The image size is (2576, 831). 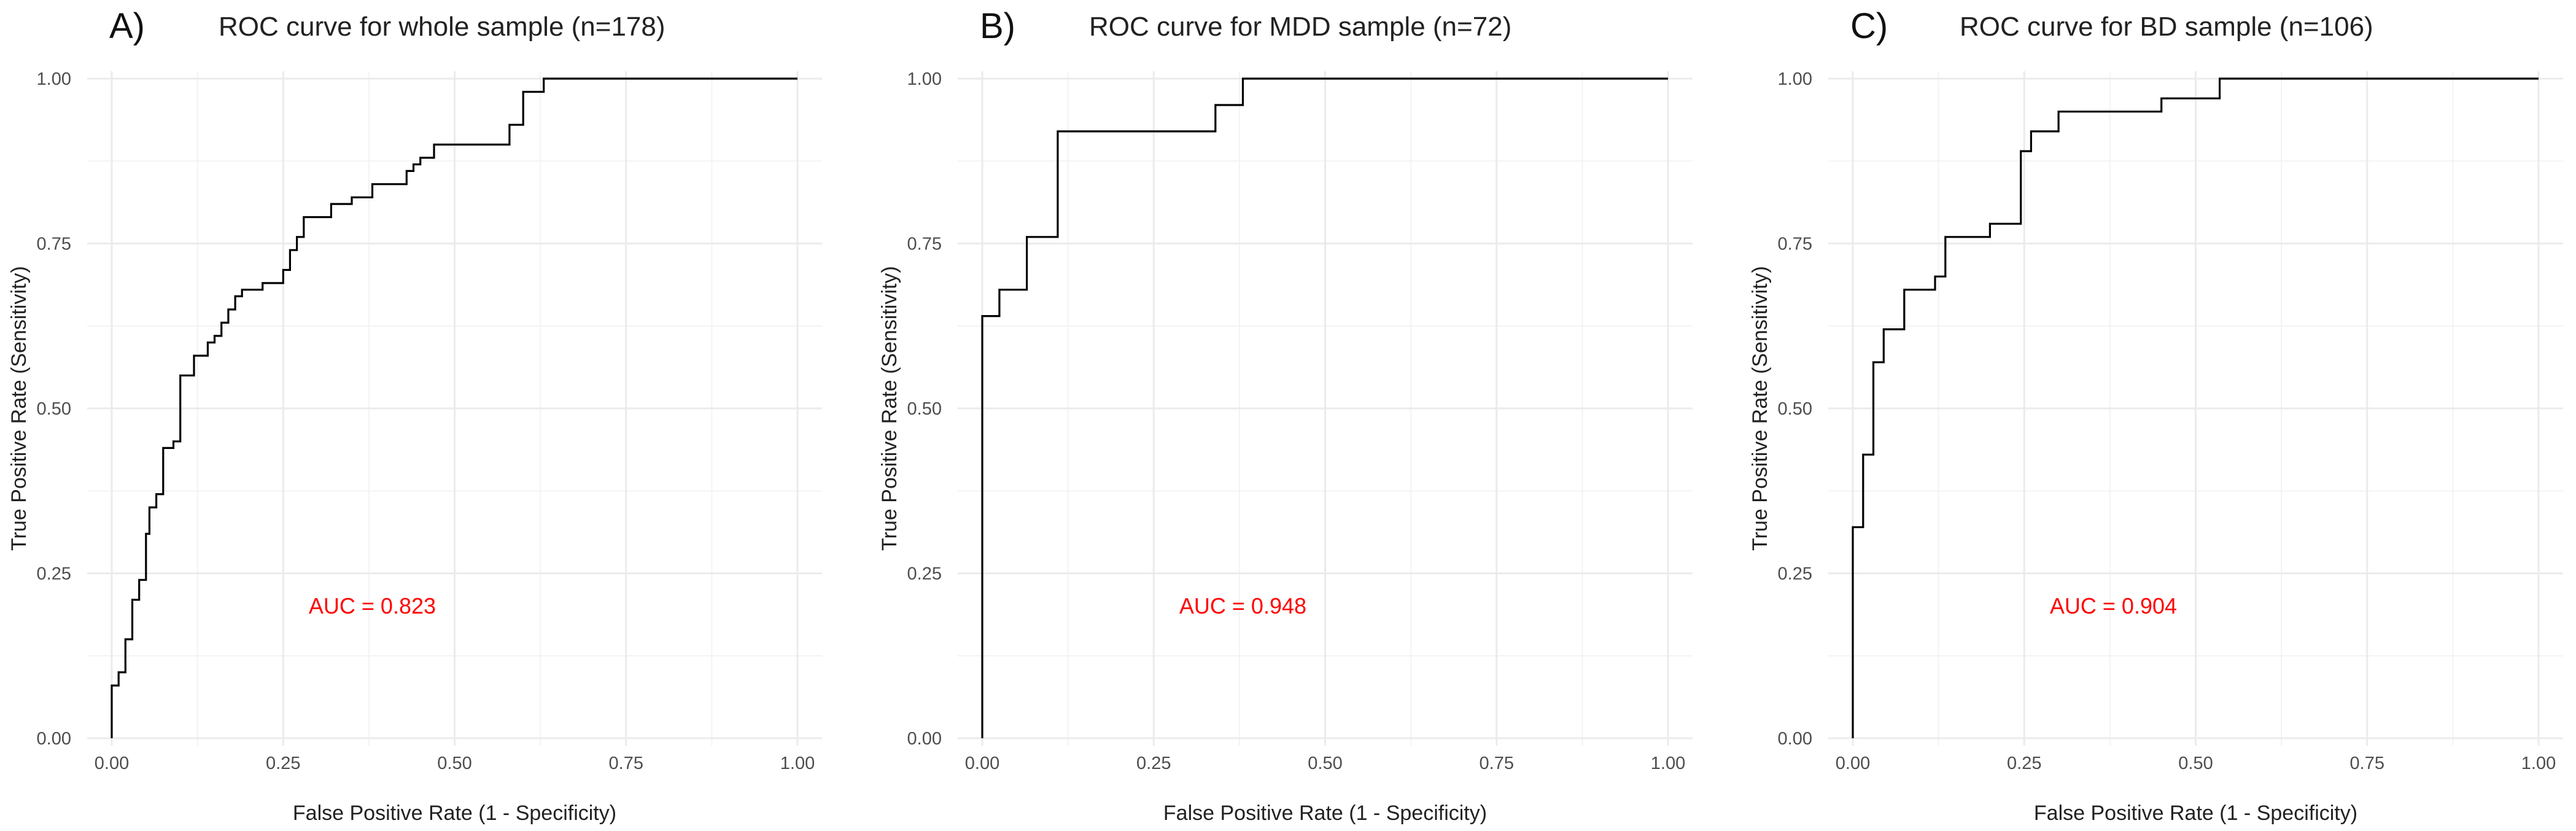 What do you see at coordinates (997, 26) in the screenshot?
I see `panel-label: B)` at bounding box center [997, 26].